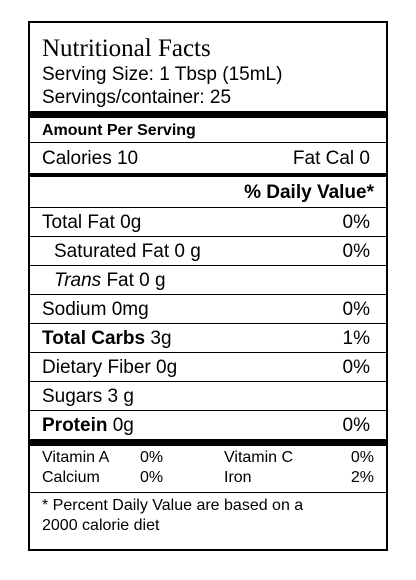  I want to click on calories-row: Calories 10 Fat Cal 0, so click(208, 158).